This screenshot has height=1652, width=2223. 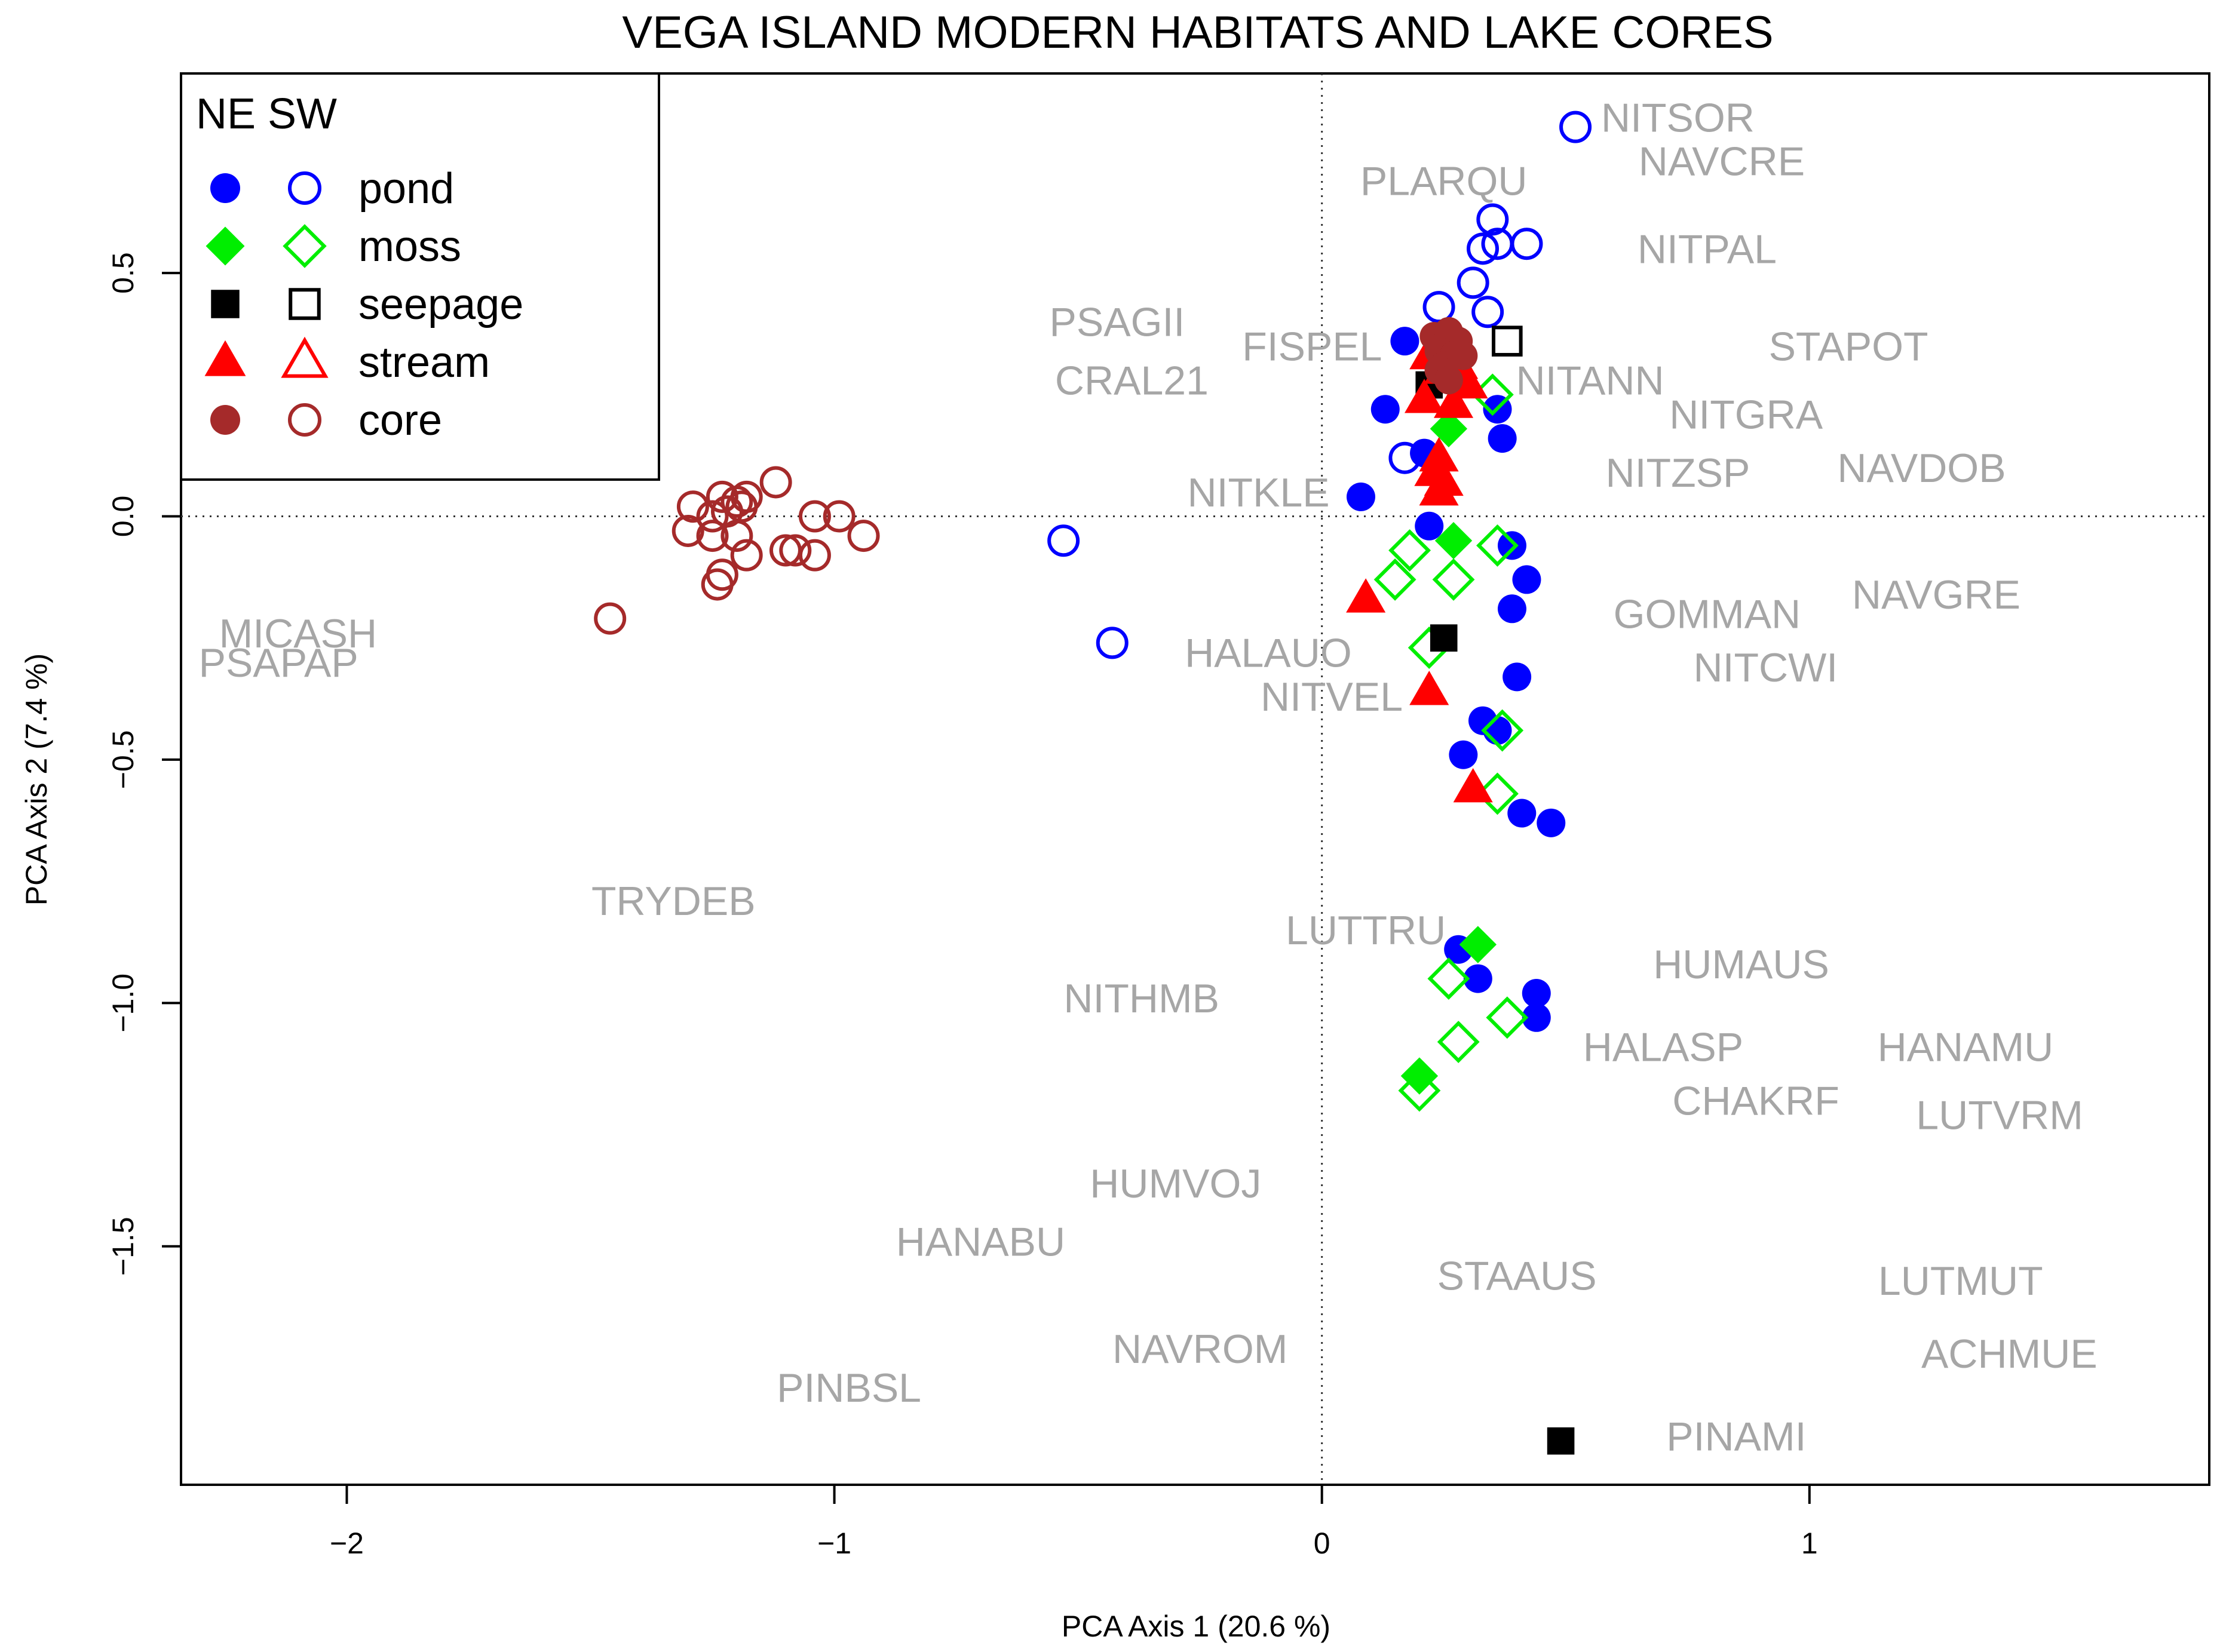 What do you see at coordinates (1117, 322) in the screenshot?
I see `species-label: PSAGII` at bounding box center [1117, 322].